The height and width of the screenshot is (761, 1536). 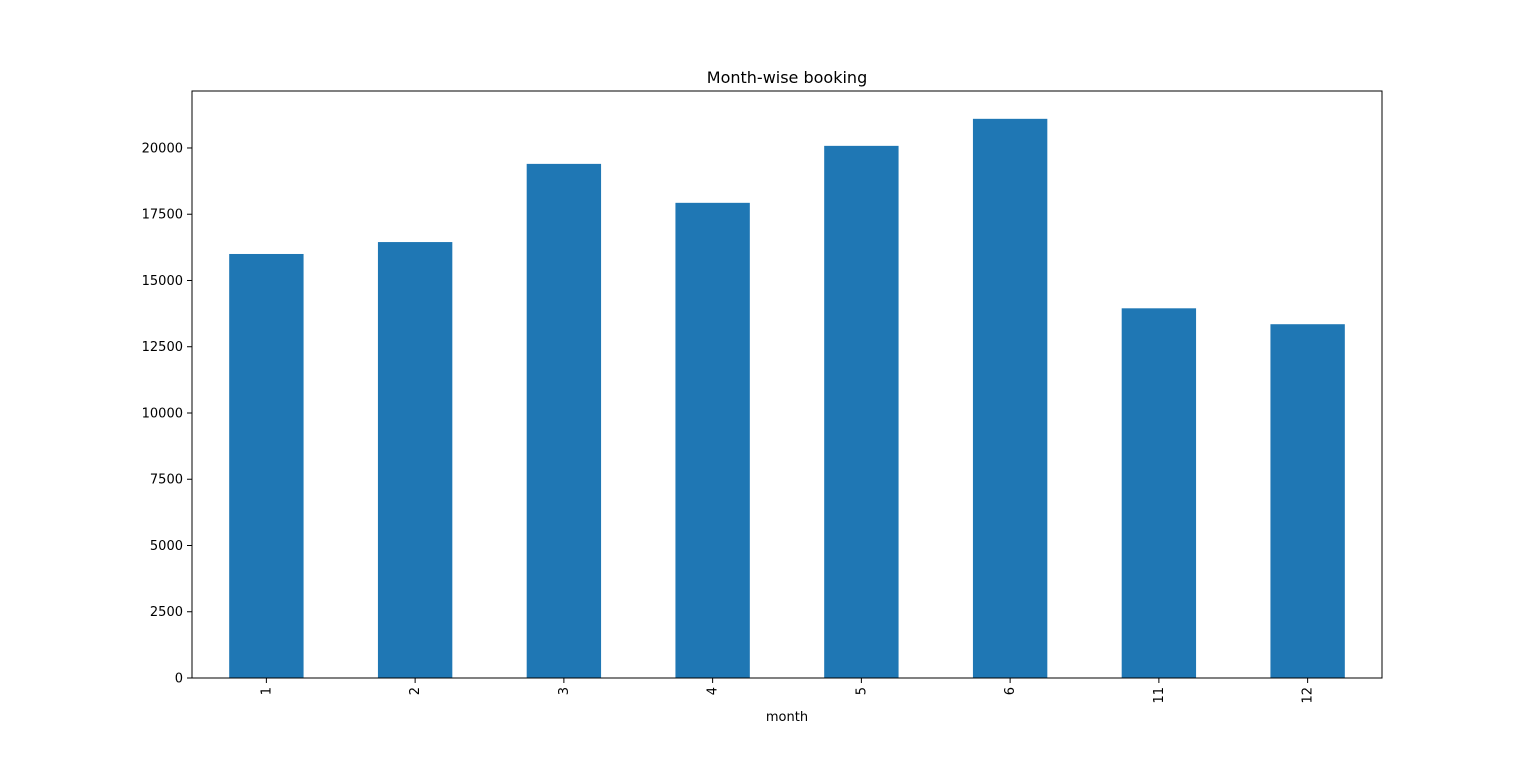 I want to click on y-tick-label: 0, so click(x=179, y=679).